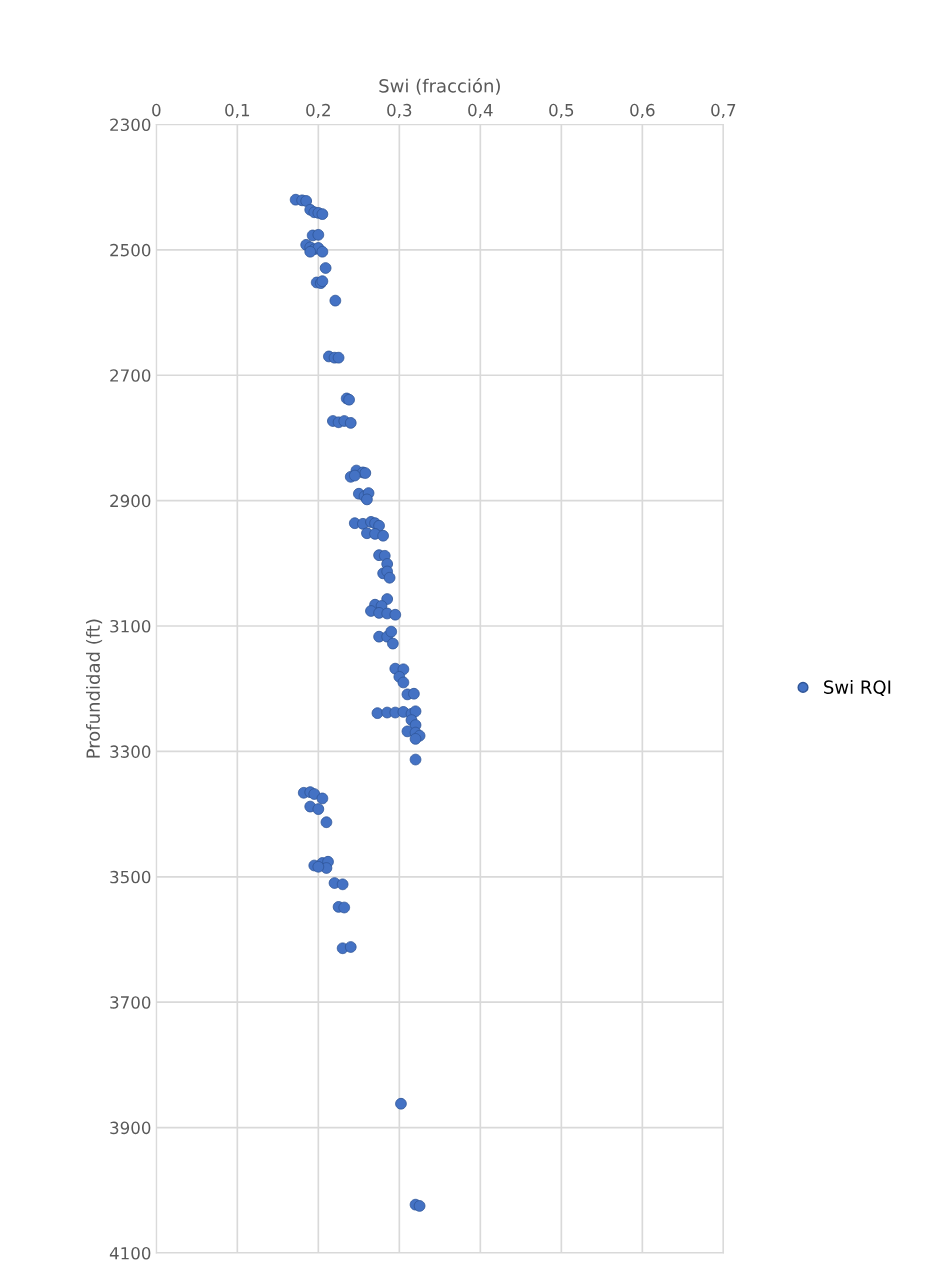  What do you see at coordinates (439, 86) in the screenshot?
I see `x-axis-title: Swi (fracción)` at bounding box center [439, 86].